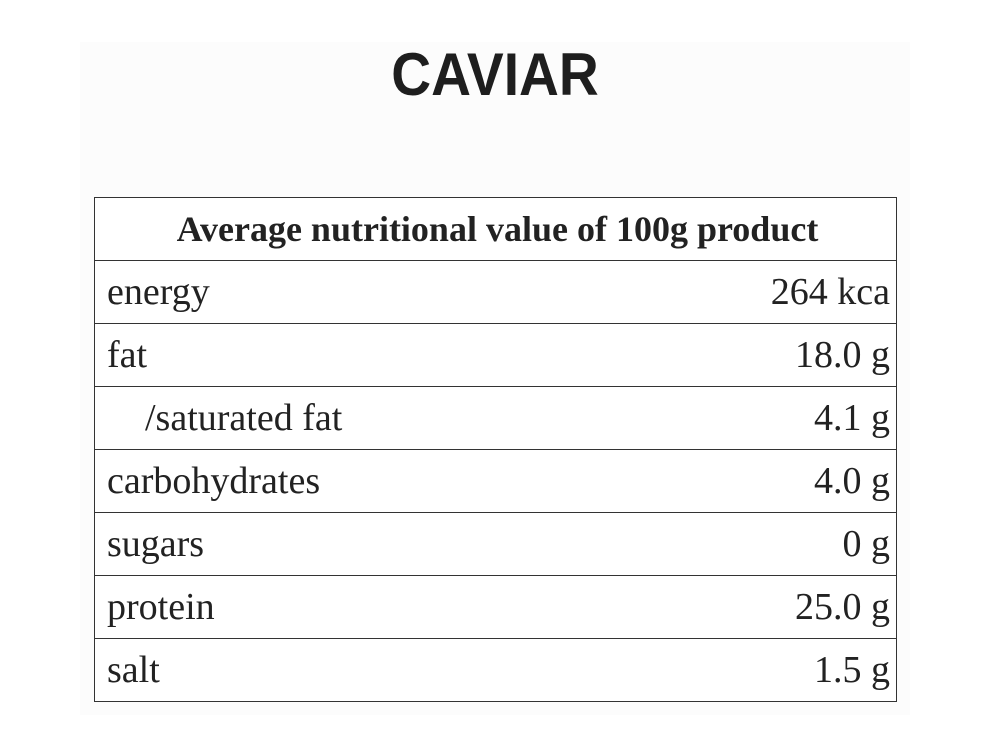 The width and height of the screenshot is (1000, 750). Describe the element at coordinates (756, 481) in the screenshot. I see `nutrient-value: 4.0 g` at that location.